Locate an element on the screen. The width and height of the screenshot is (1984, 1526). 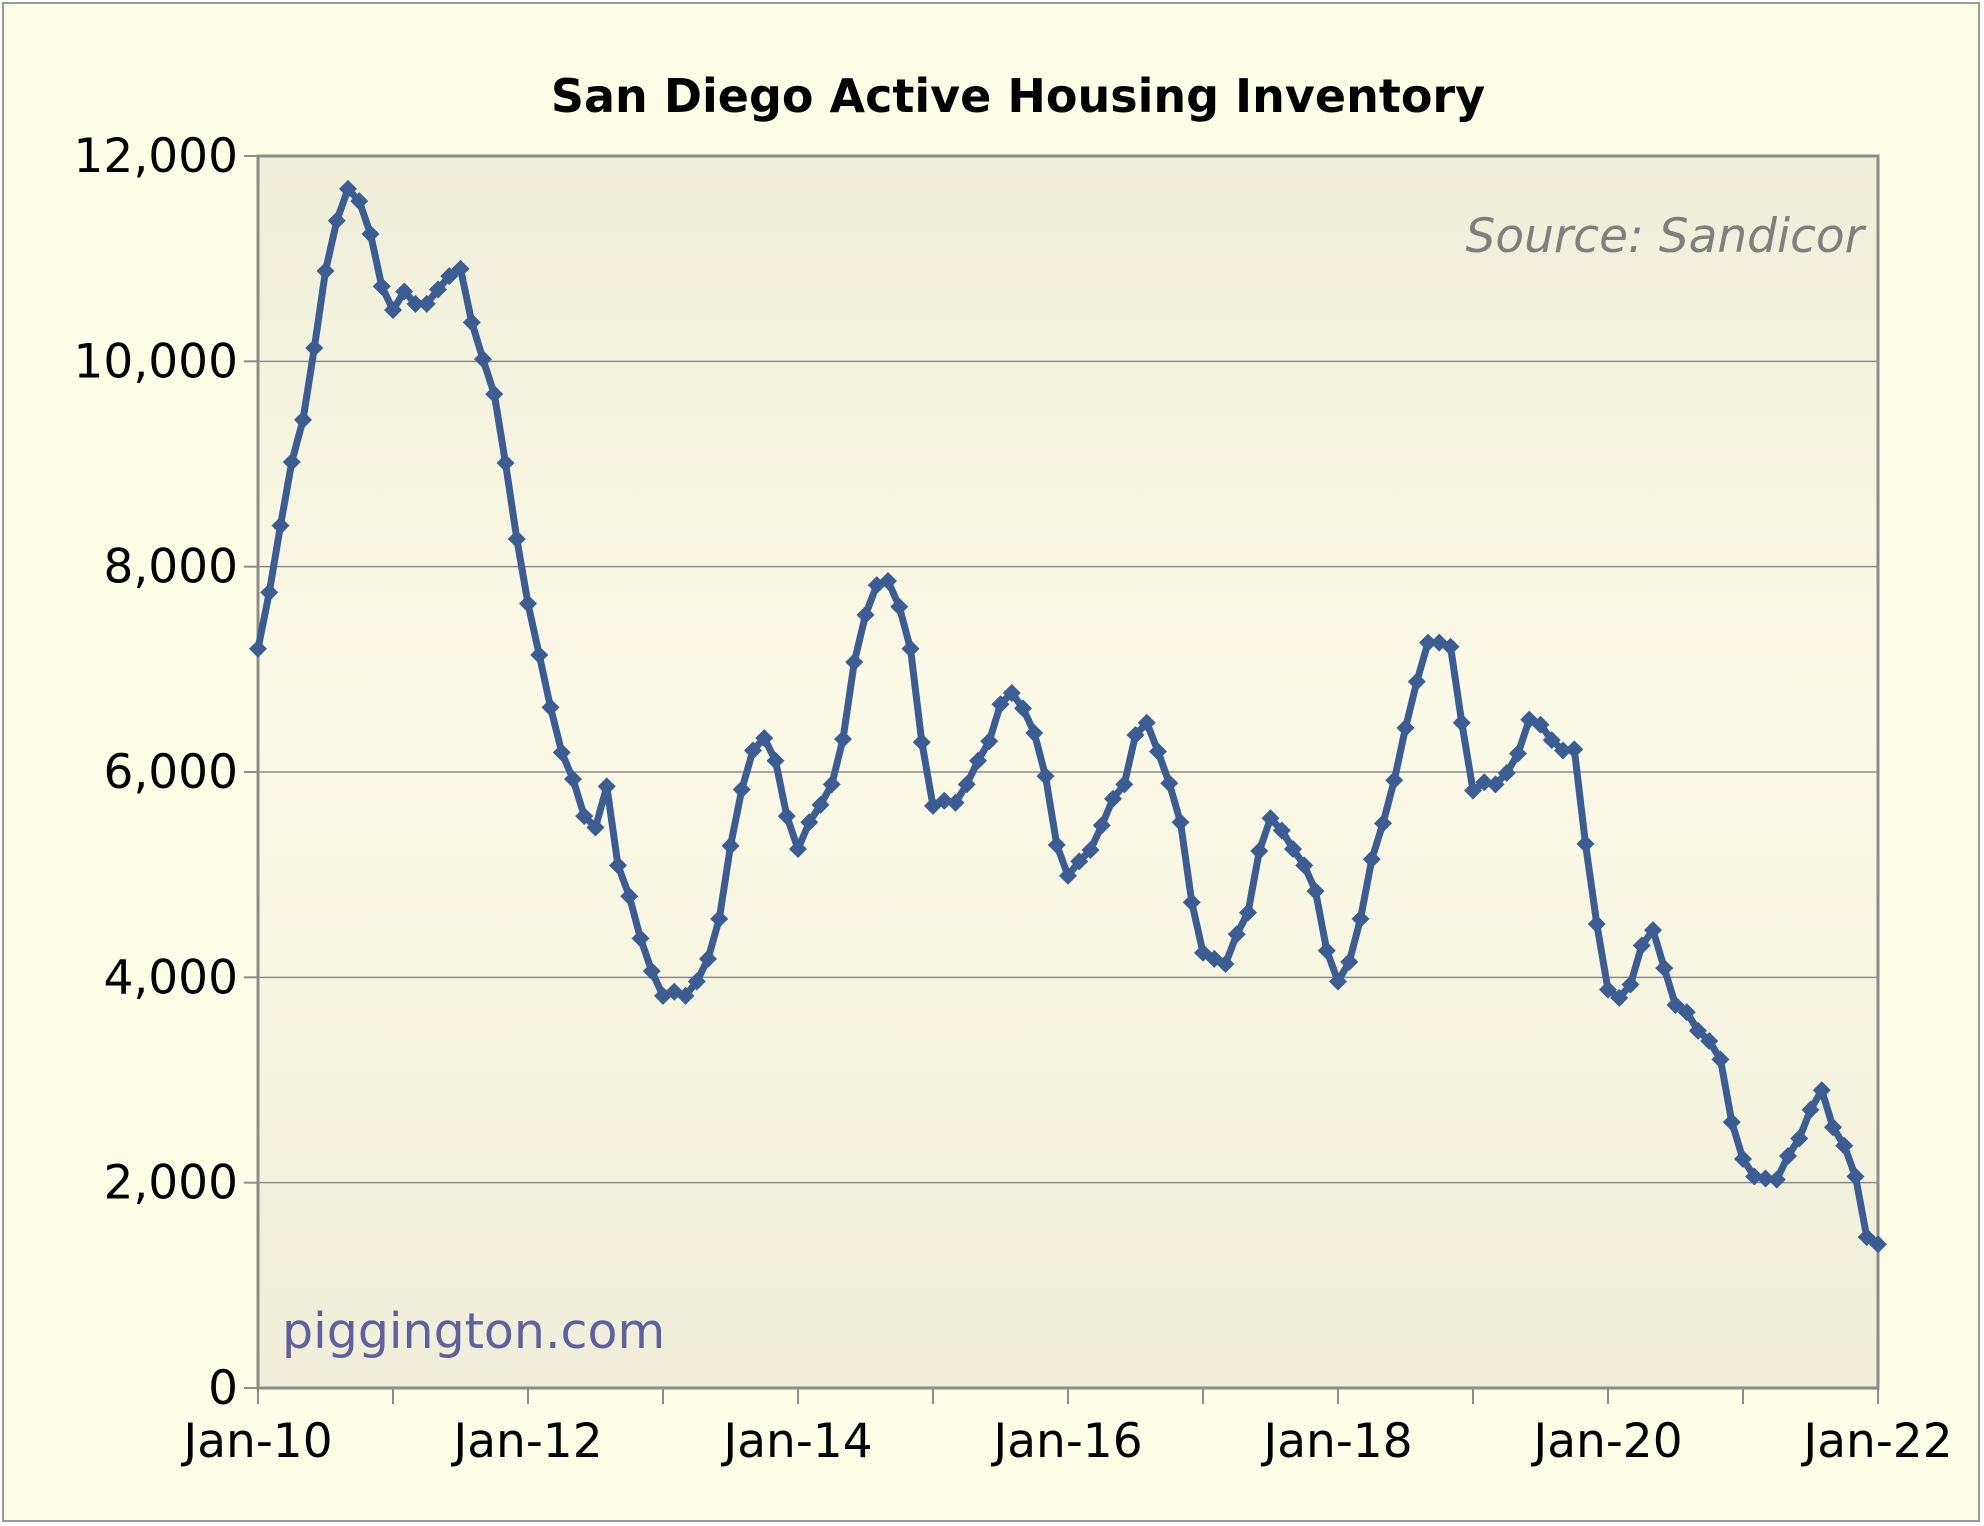
x-tick-label: Jan-10 is located at coordinates (256, 1441).